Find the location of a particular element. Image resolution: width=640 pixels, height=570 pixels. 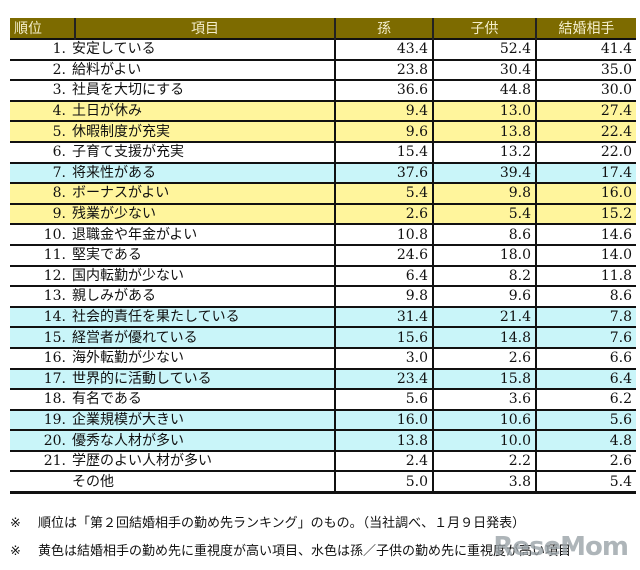

item-cell: 14. 社会的責任を果たしている is located at coordinates (172, 316).